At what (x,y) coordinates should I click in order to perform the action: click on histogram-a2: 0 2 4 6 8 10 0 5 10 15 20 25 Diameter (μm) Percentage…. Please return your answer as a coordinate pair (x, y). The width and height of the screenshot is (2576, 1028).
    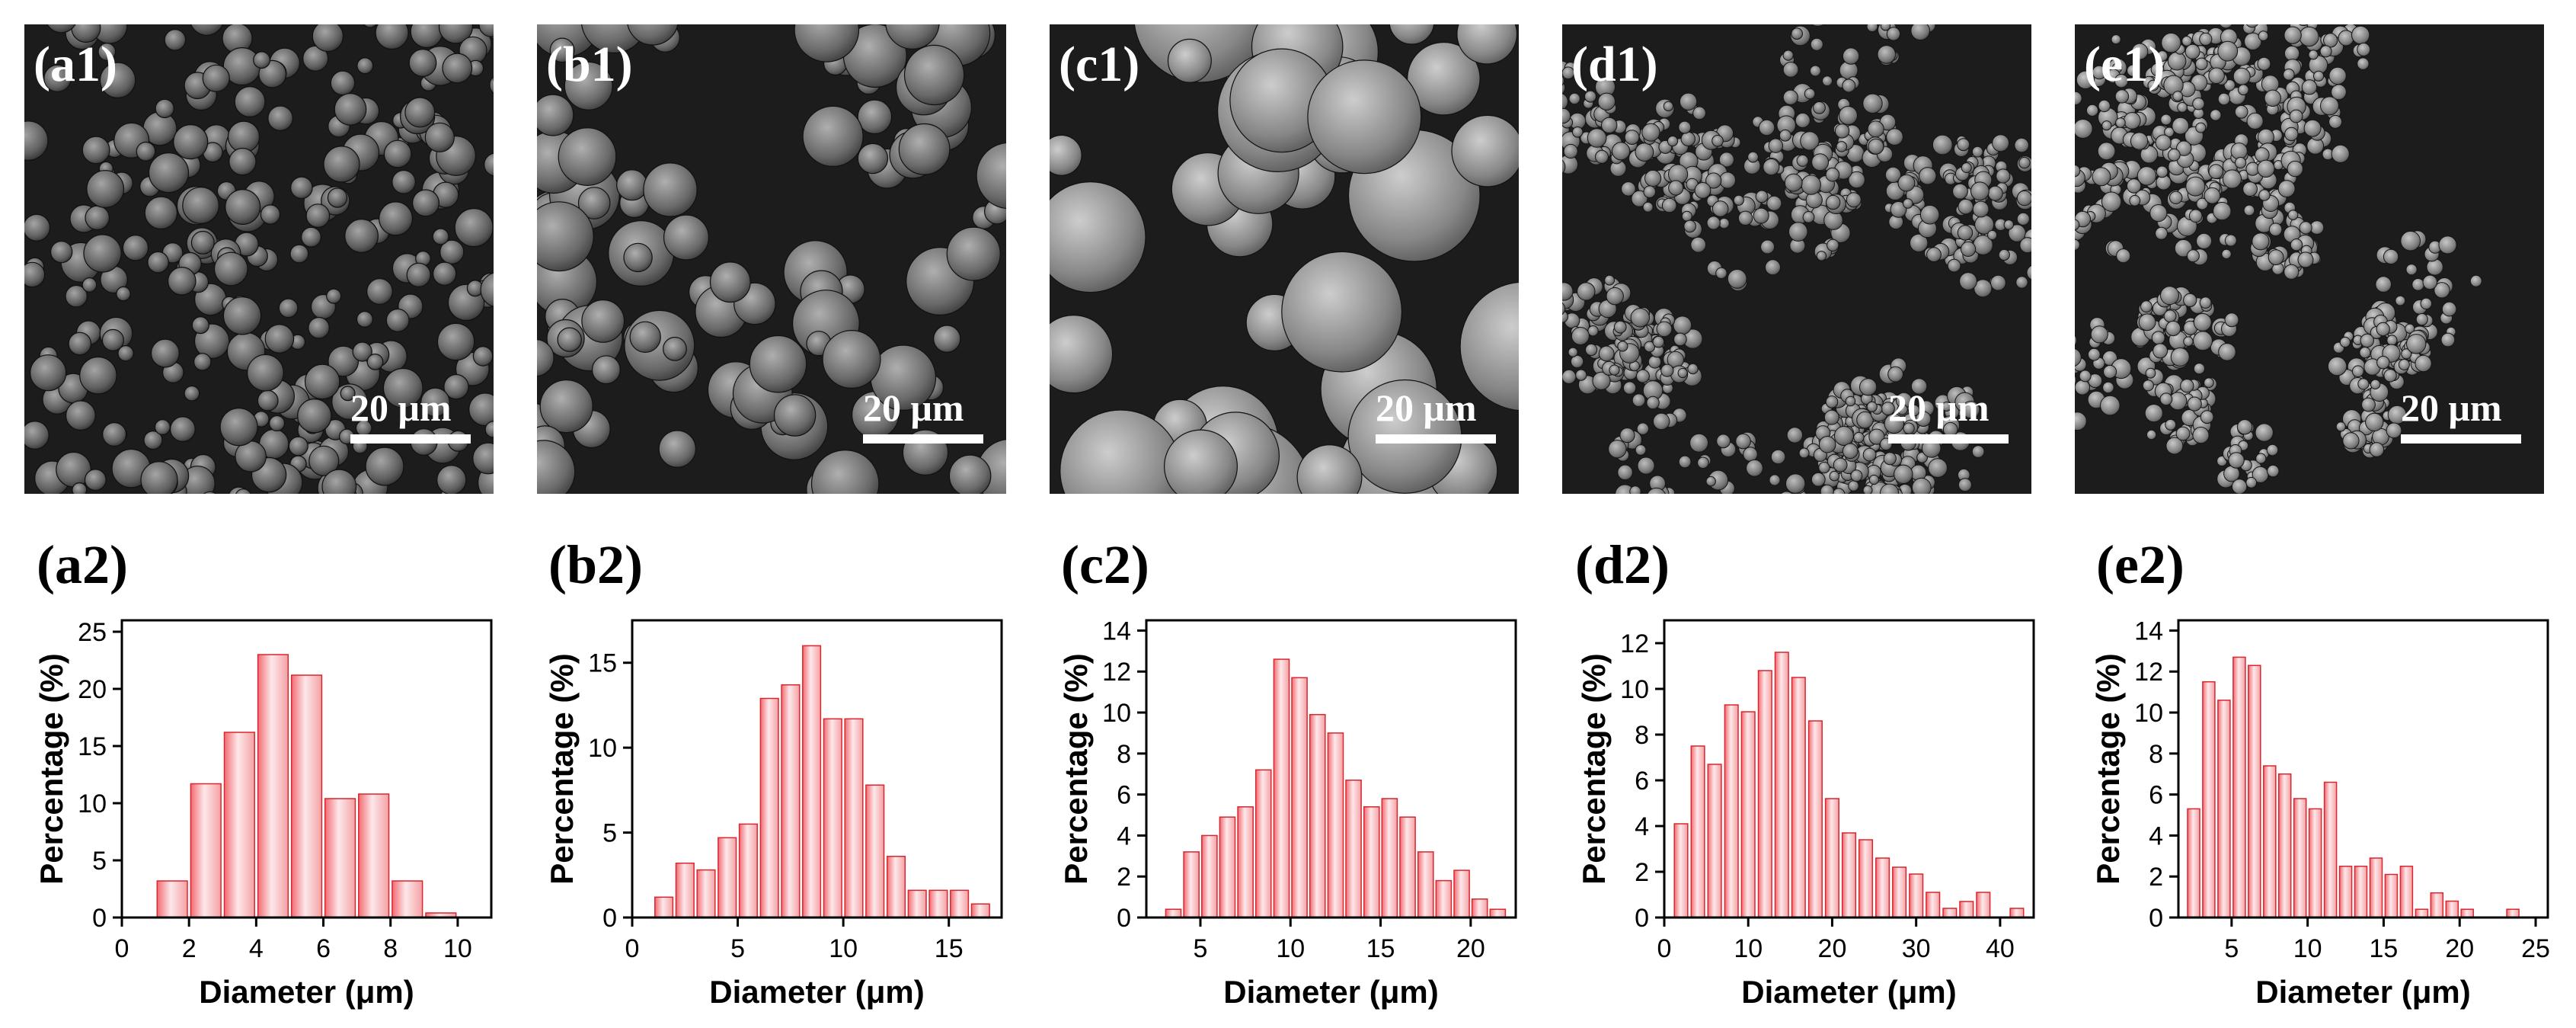
    Looking at the image, I should click on (263, 814).